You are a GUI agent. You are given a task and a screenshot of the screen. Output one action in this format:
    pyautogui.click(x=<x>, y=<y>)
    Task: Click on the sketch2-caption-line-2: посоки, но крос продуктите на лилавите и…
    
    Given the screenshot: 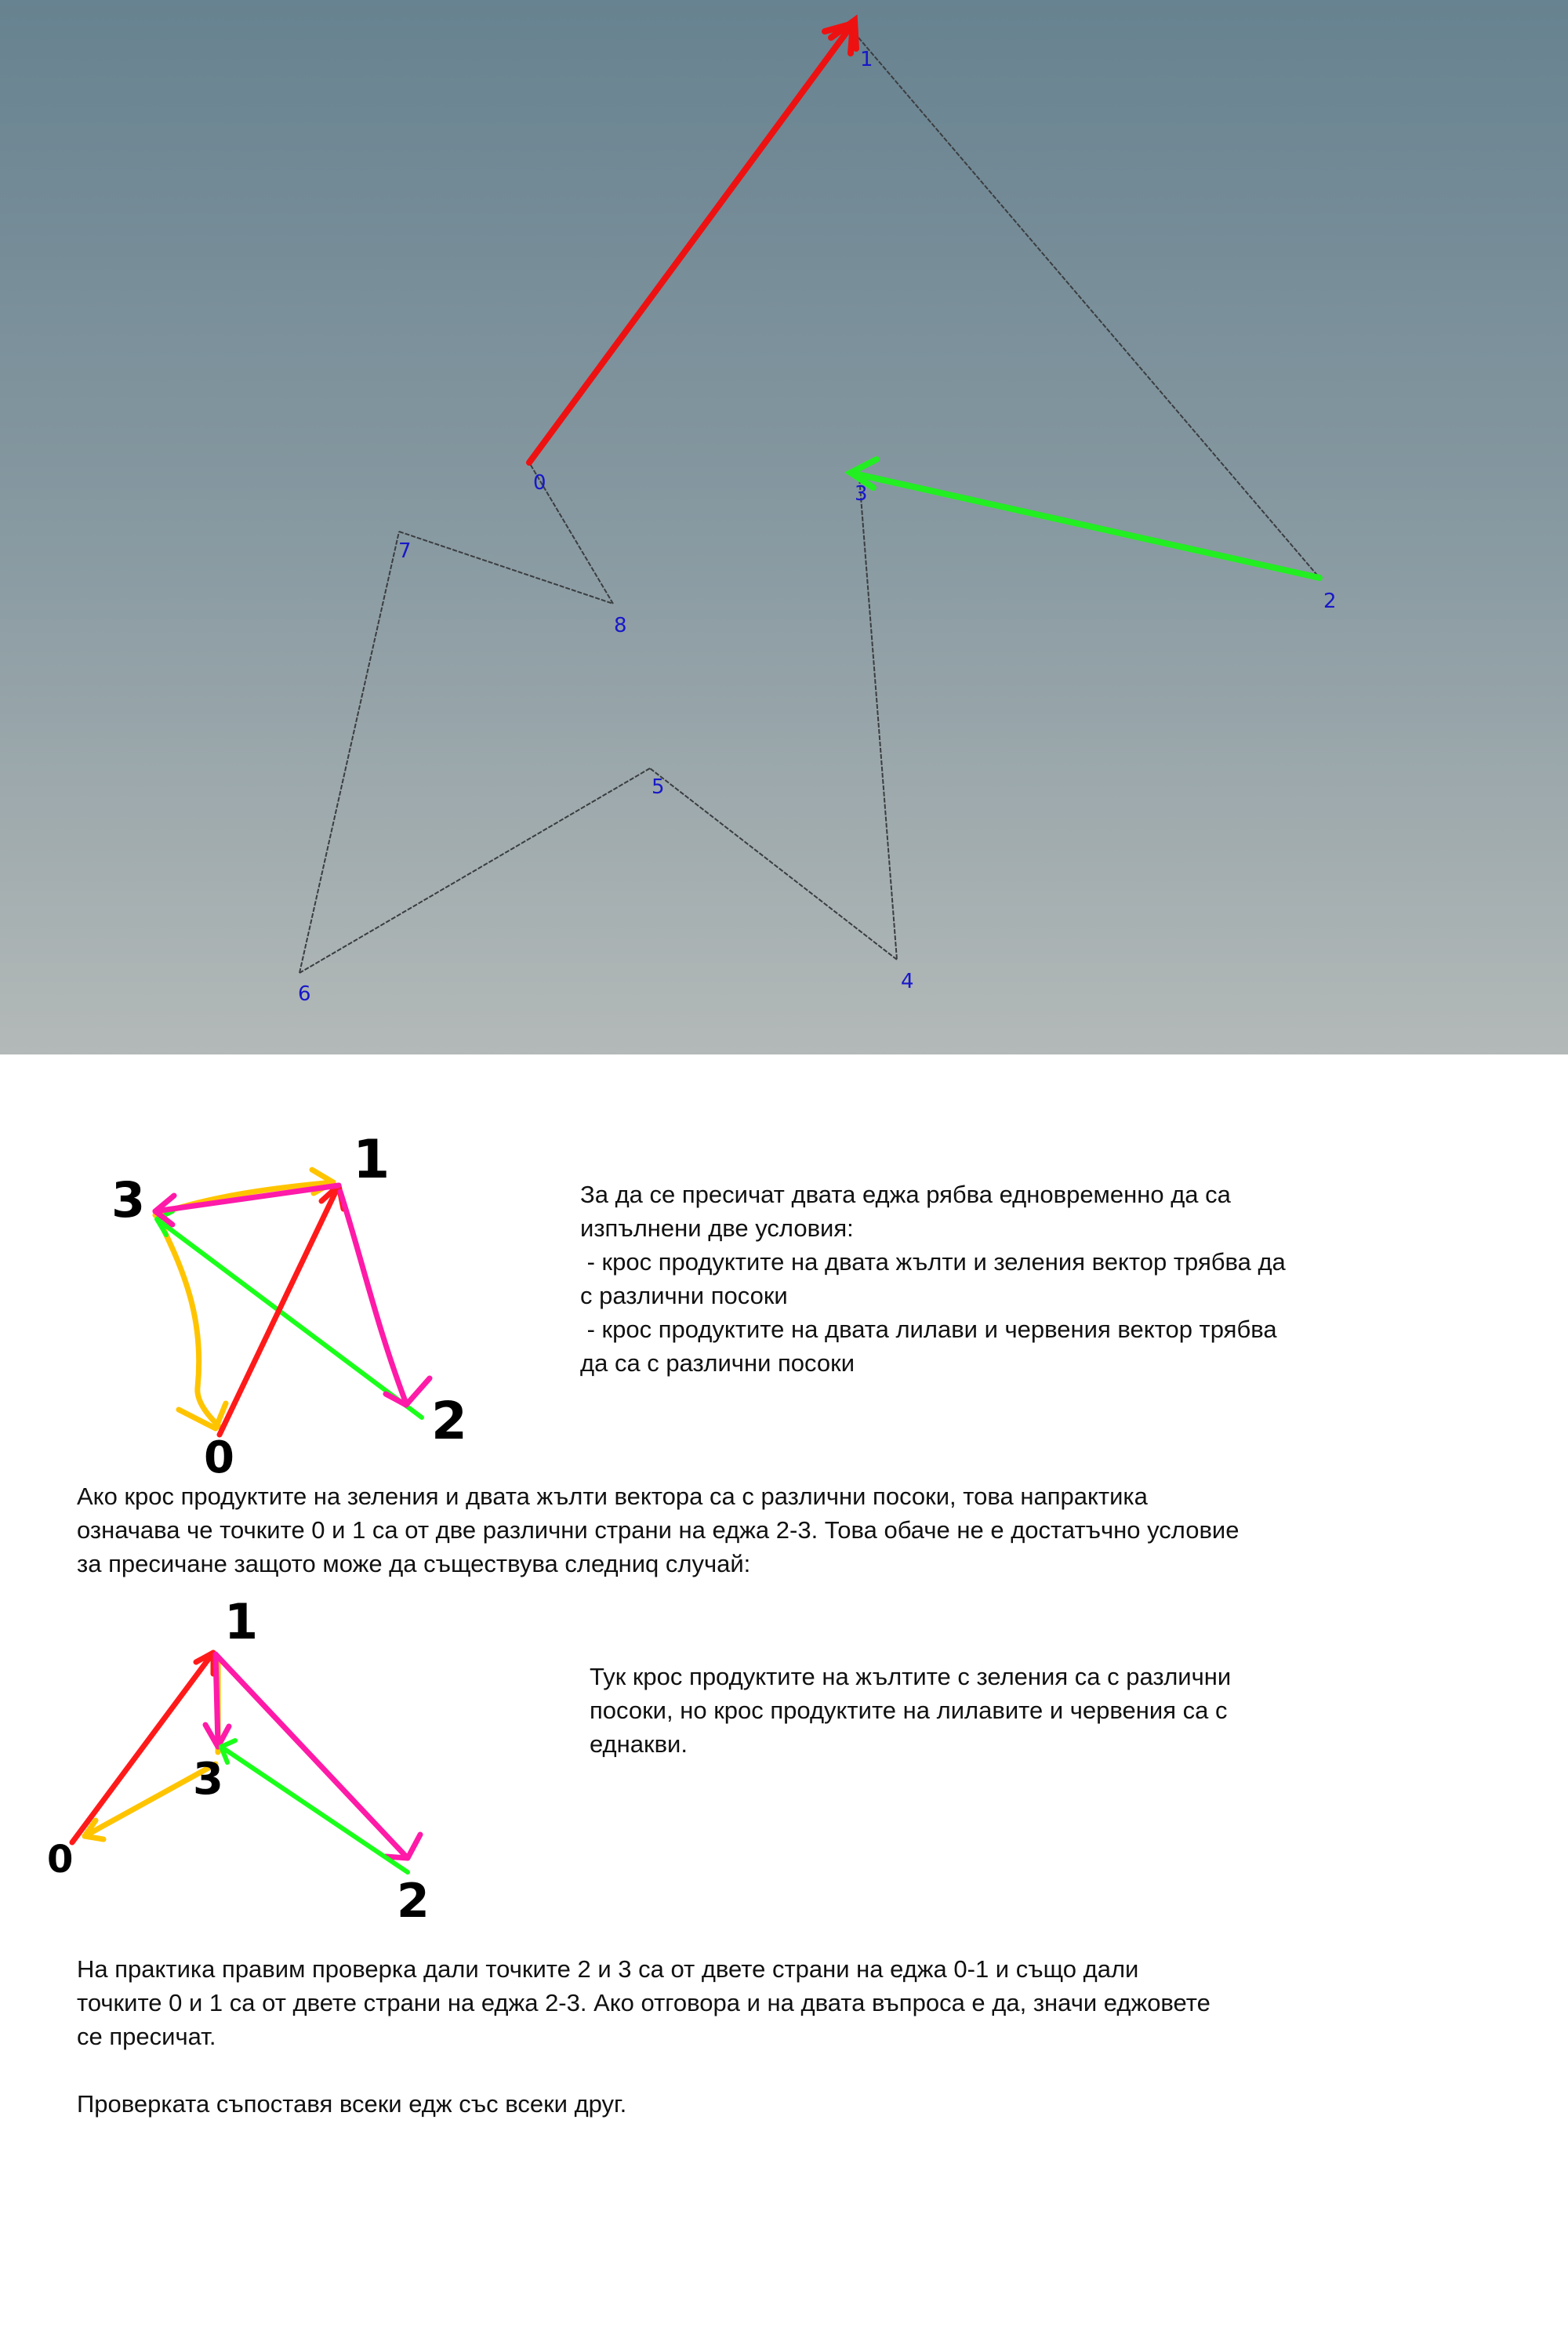 What is the action you would take?
    pyautogui.click(x=909, y=1711)
    